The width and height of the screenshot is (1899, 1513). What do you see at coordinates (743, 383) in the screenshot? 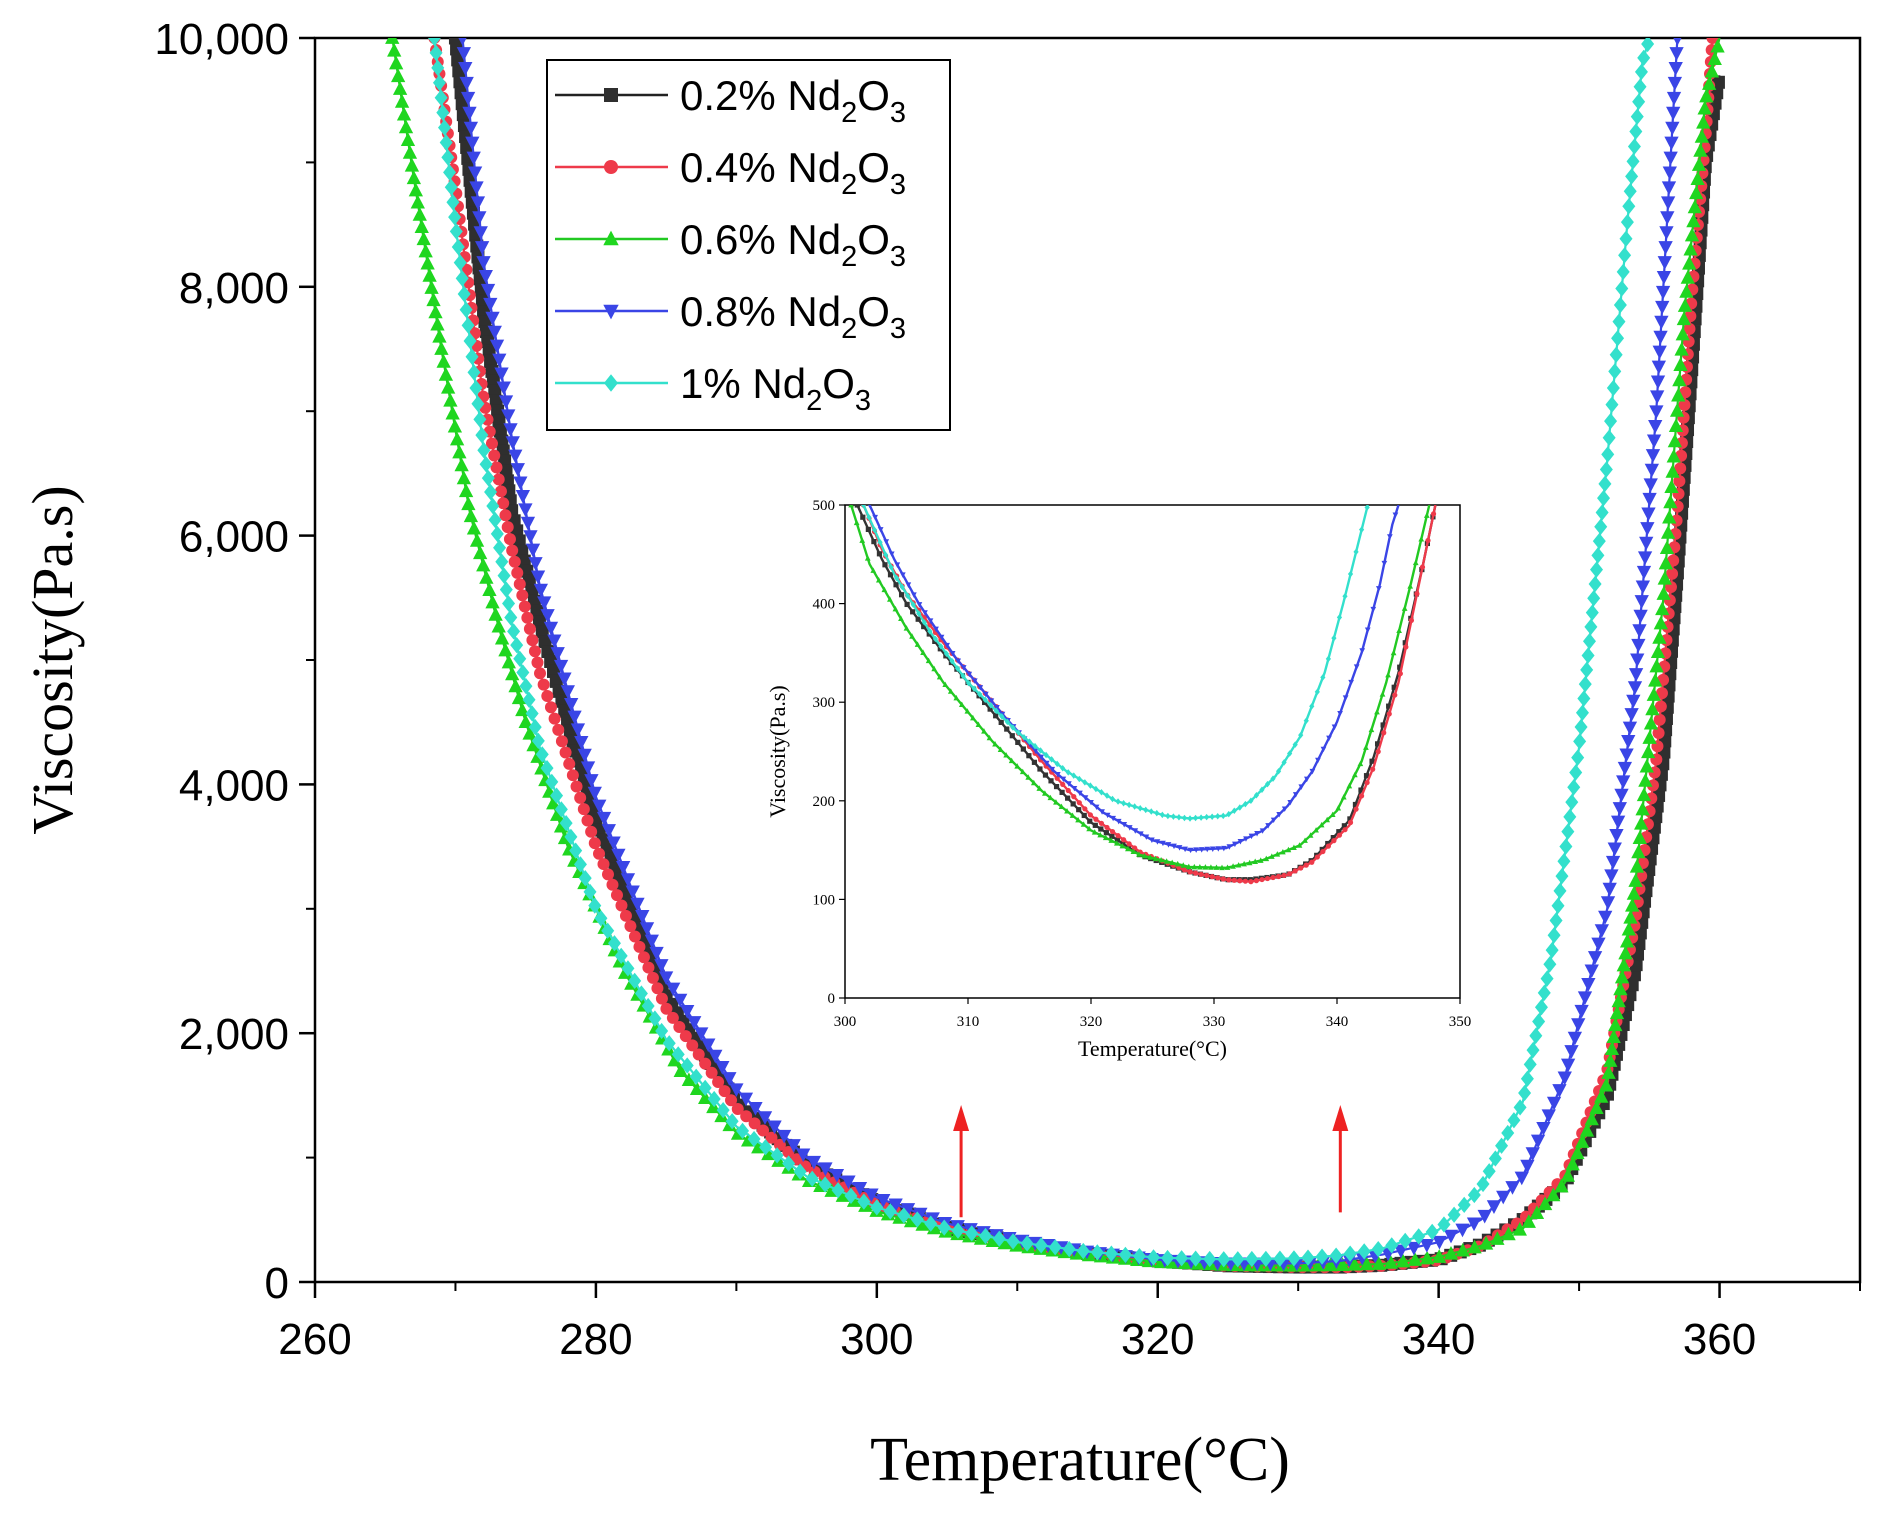
I see `legend-label-prefix: 1% Nd` at bounding box center [743, 383].